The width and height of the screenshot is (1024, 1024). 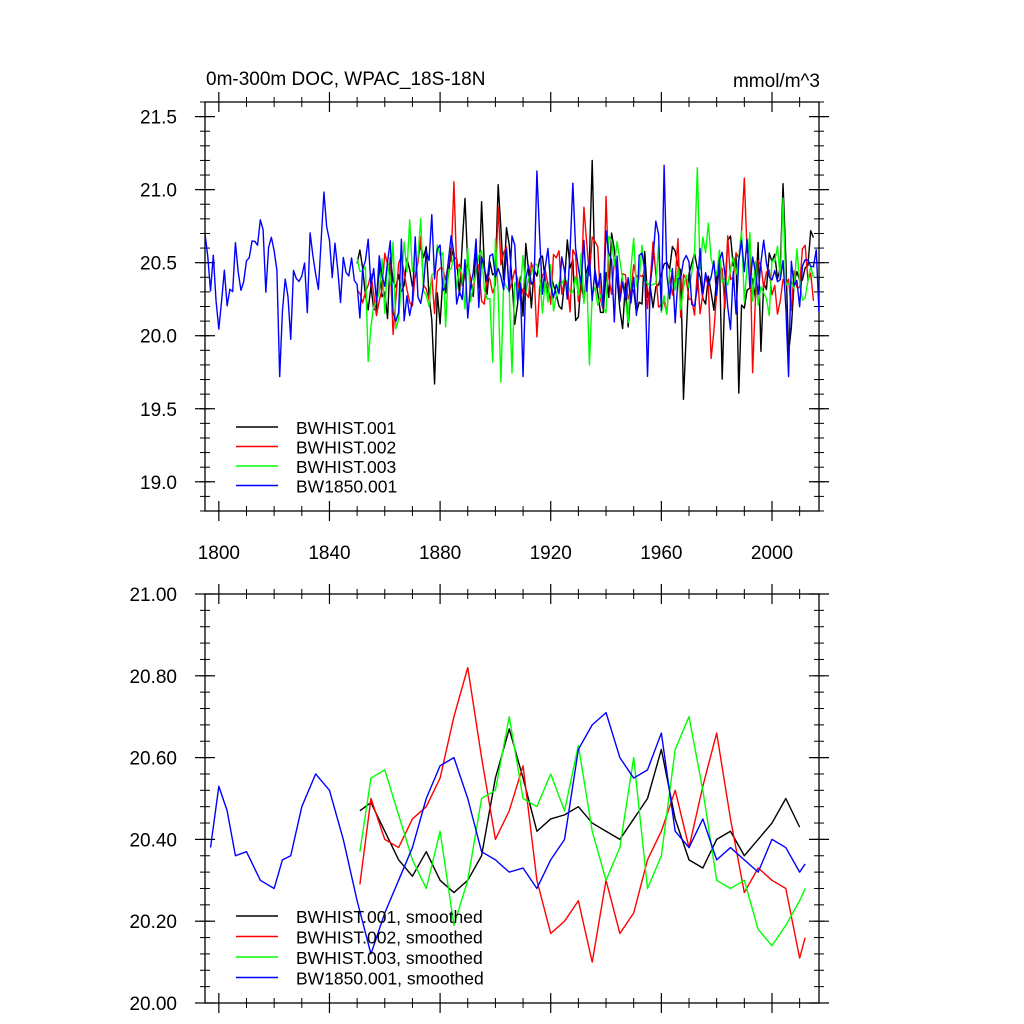 I want to click on bottom-legend-label-bw1850-001-smoothed: BW1850.001, smoothed, so click(x=390, y=979).